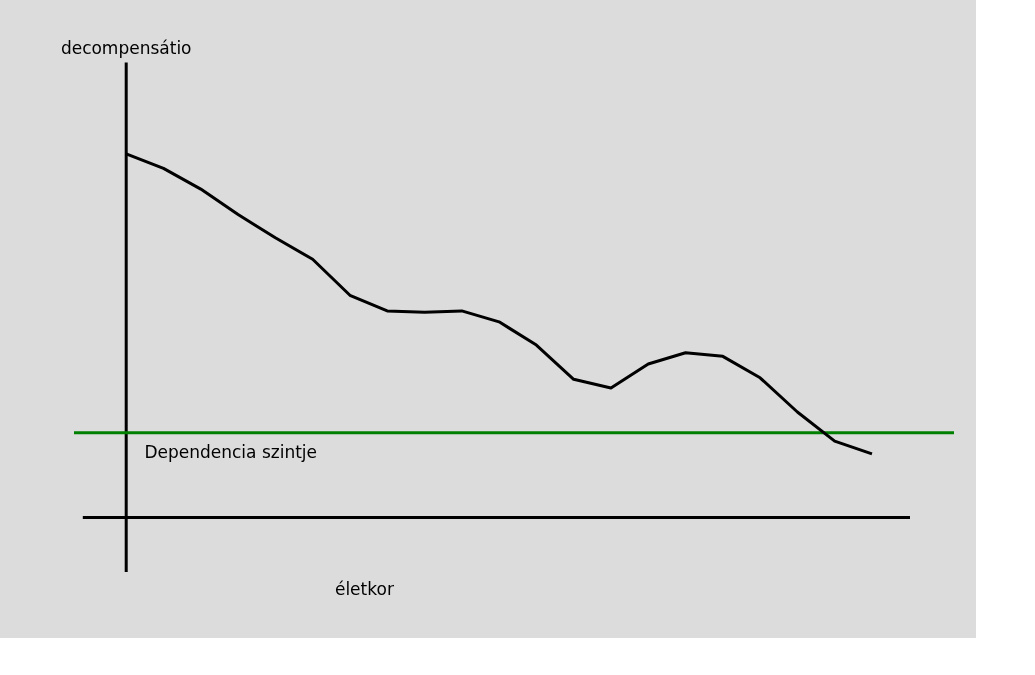  Describe the element at coordinates (126, 48) in the screenshot. I see `text: decompensátio` at that location.